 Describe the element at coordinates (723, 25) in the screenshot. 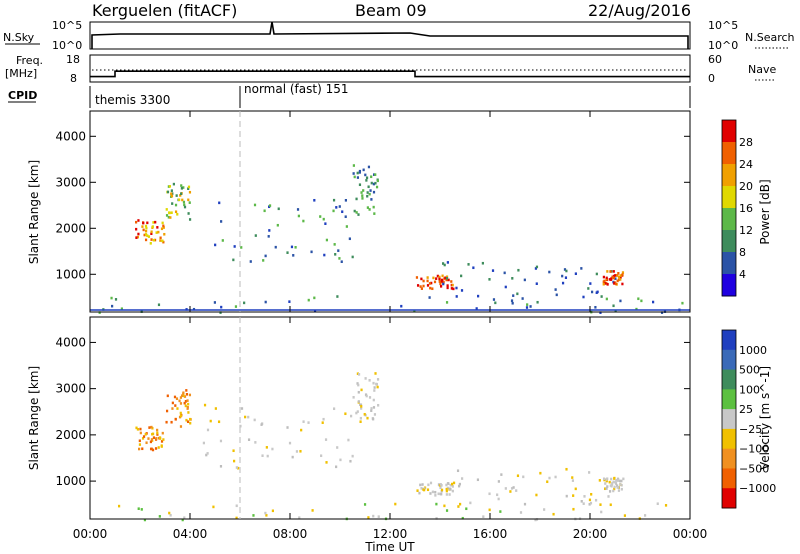

I see `noise-top-right: 10^5` at that location.